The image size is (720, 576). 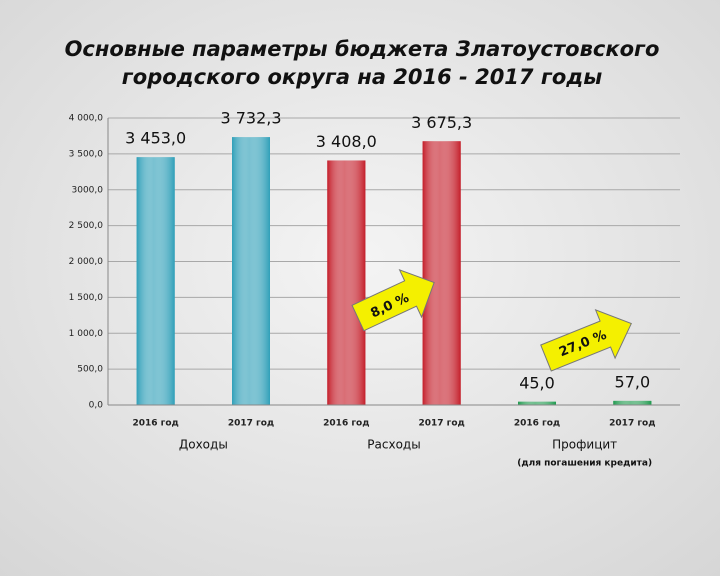 What do you see at coordinates (86, 262) in the screenshot?
I see `y-tick-label: 2 000,0` at bounding box center [86, 262].